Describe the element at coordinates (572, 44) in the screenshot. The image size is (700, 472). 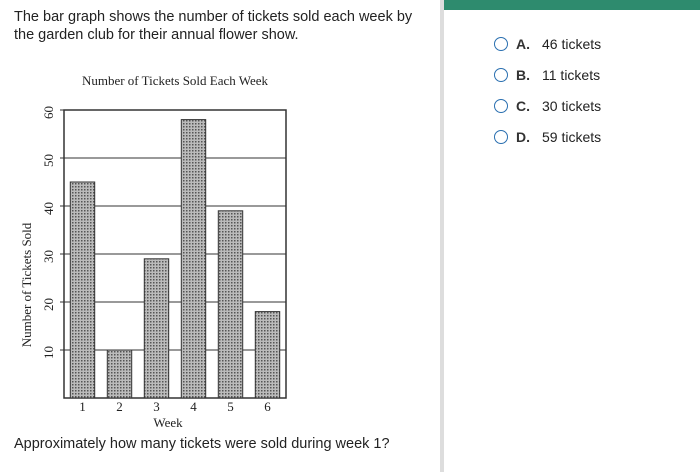
I see `option-text: 46 tickets` at that location.